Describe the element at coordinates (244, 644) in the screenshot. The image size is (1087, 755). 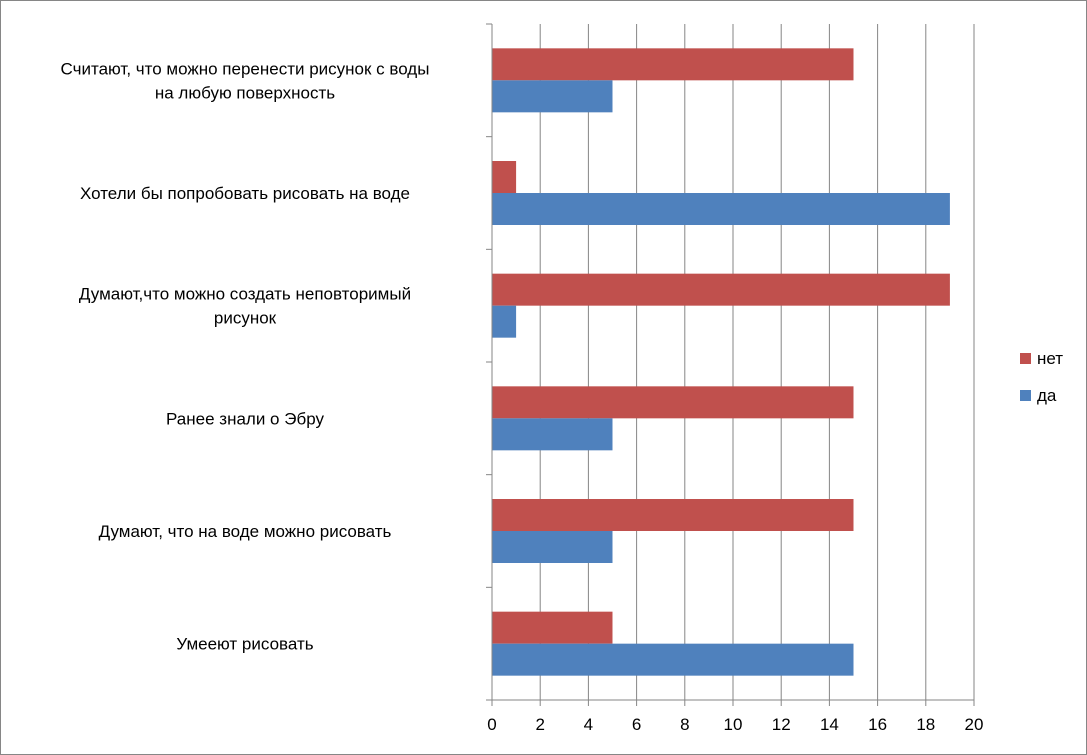
I see `category-label: Умееют рисовать` at that location.